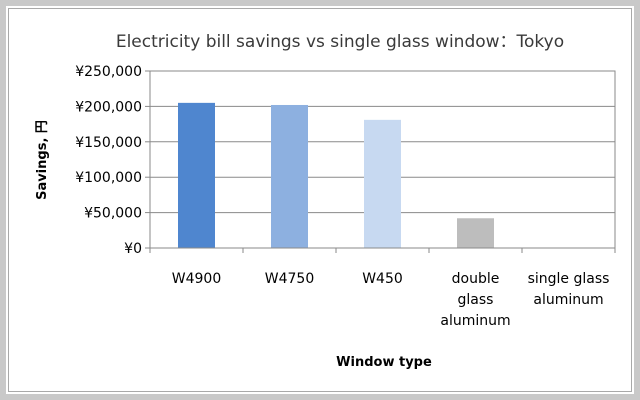 The height and width of the screenshot is (400, 640). Describe the element at coordinates (108, 143) in the screenshot. I see `y-tick-label: ¥150,000` at that location.